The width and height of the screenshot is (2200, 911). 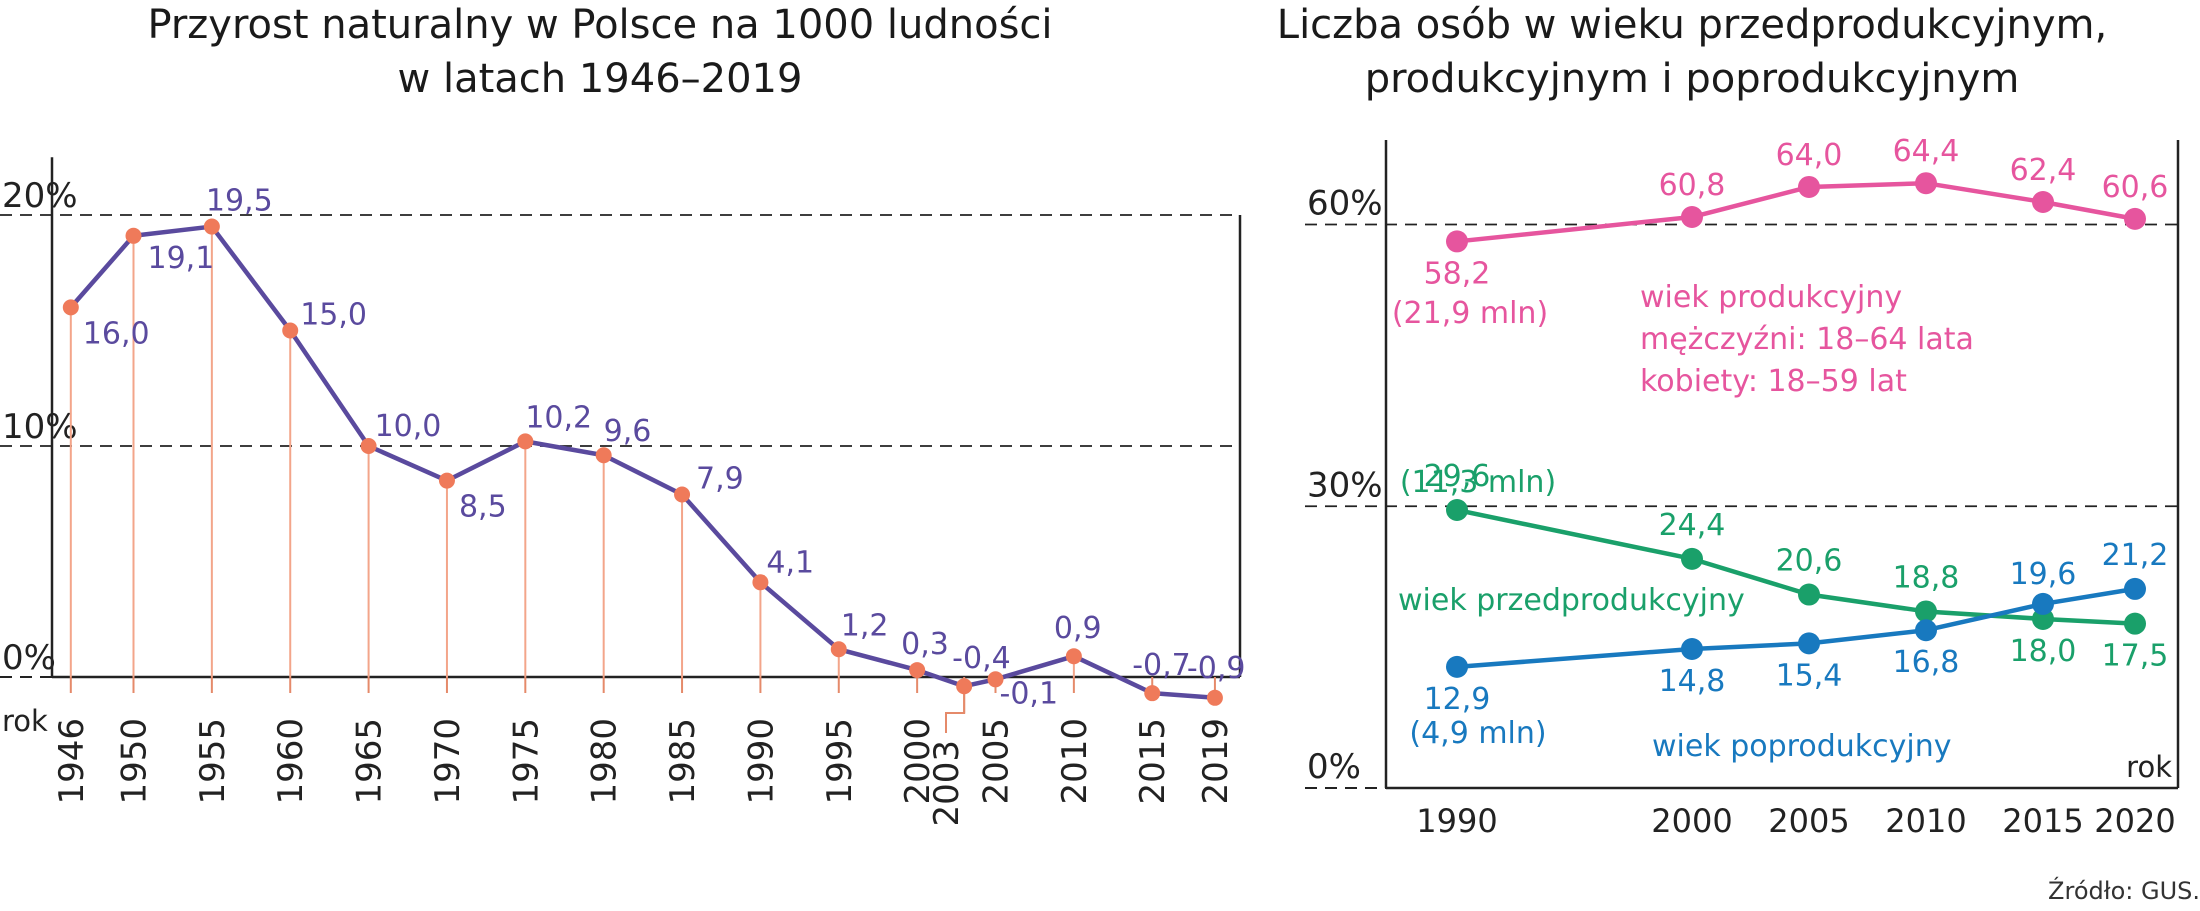 I want to click on right-data-label: 58,2, so click(x=1457, y=273).